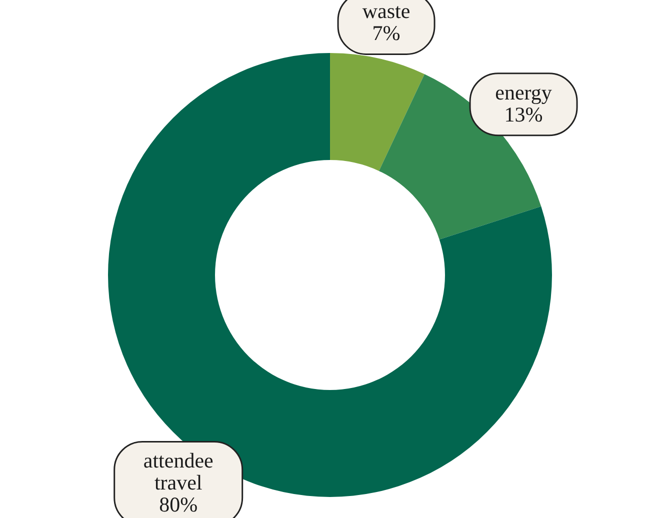 The height and width of the screenshot is (518, 666). I want to click on slice-label: energy, so click(523, 92).